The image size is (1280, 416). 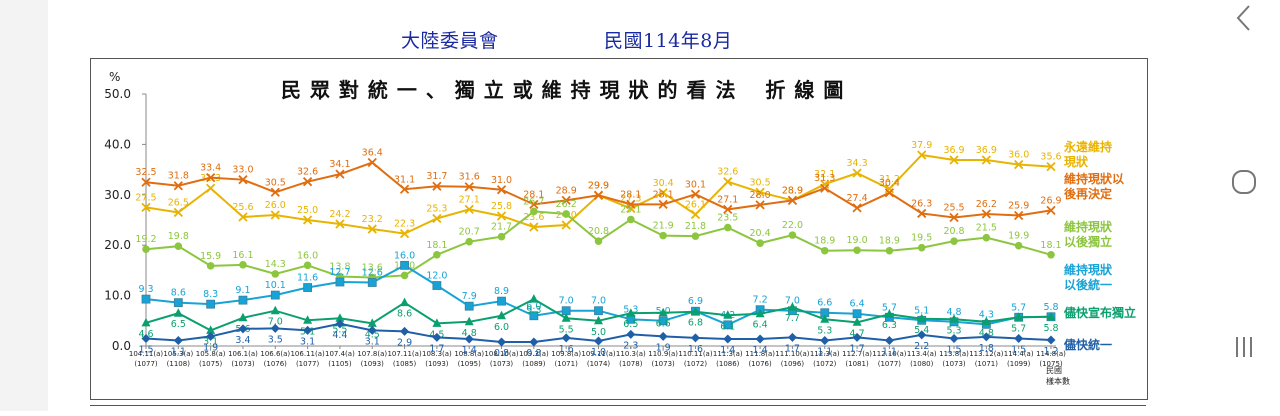 What do you see at coordinates (728, 364) in the screenshot?
I see `x-sample-label: (1086)` at bounding box center [728, 364].